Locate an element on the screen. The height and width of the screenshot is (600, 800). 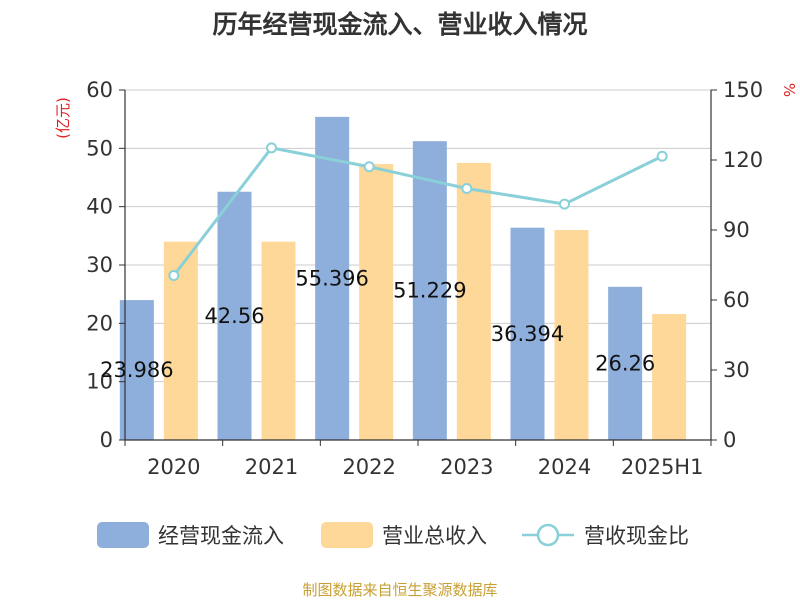
left-tick-label: 50 is located at coordinates (99, 148).